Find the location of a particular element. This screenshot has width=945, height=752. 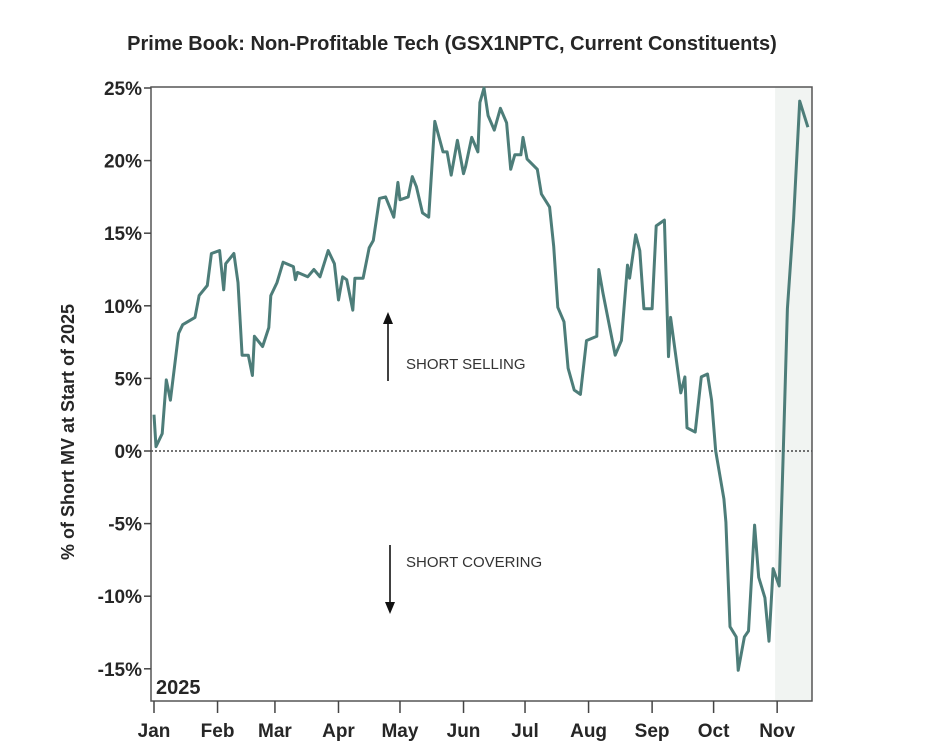

up-arrowhead-icon is located at coordinates (388, 318).